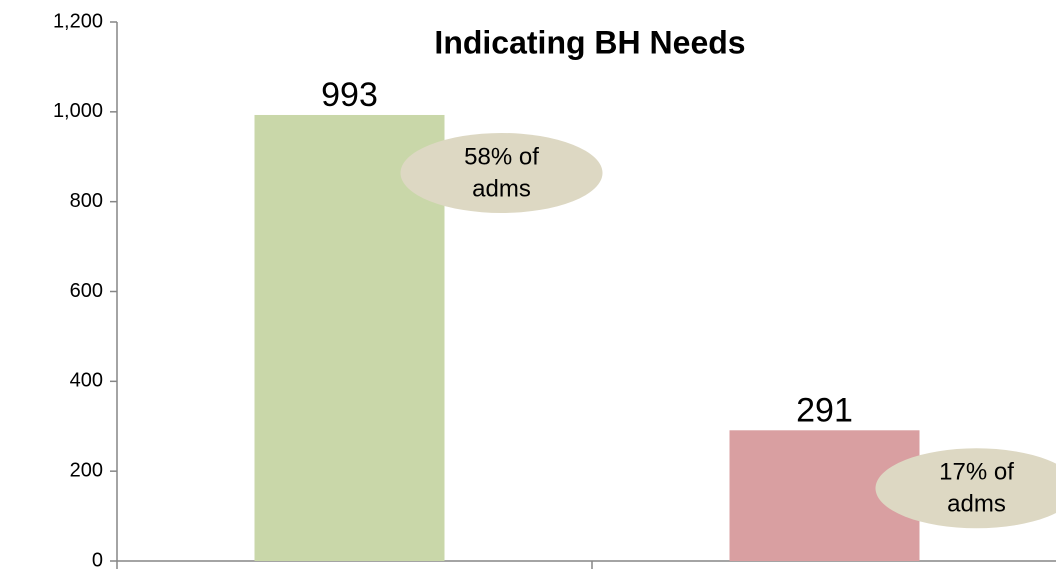 This screenshot has height=571, width=1056. Describe the element at coordinates (86, 381) in the screenshot. I see `y-tick-label: 400` at that location.